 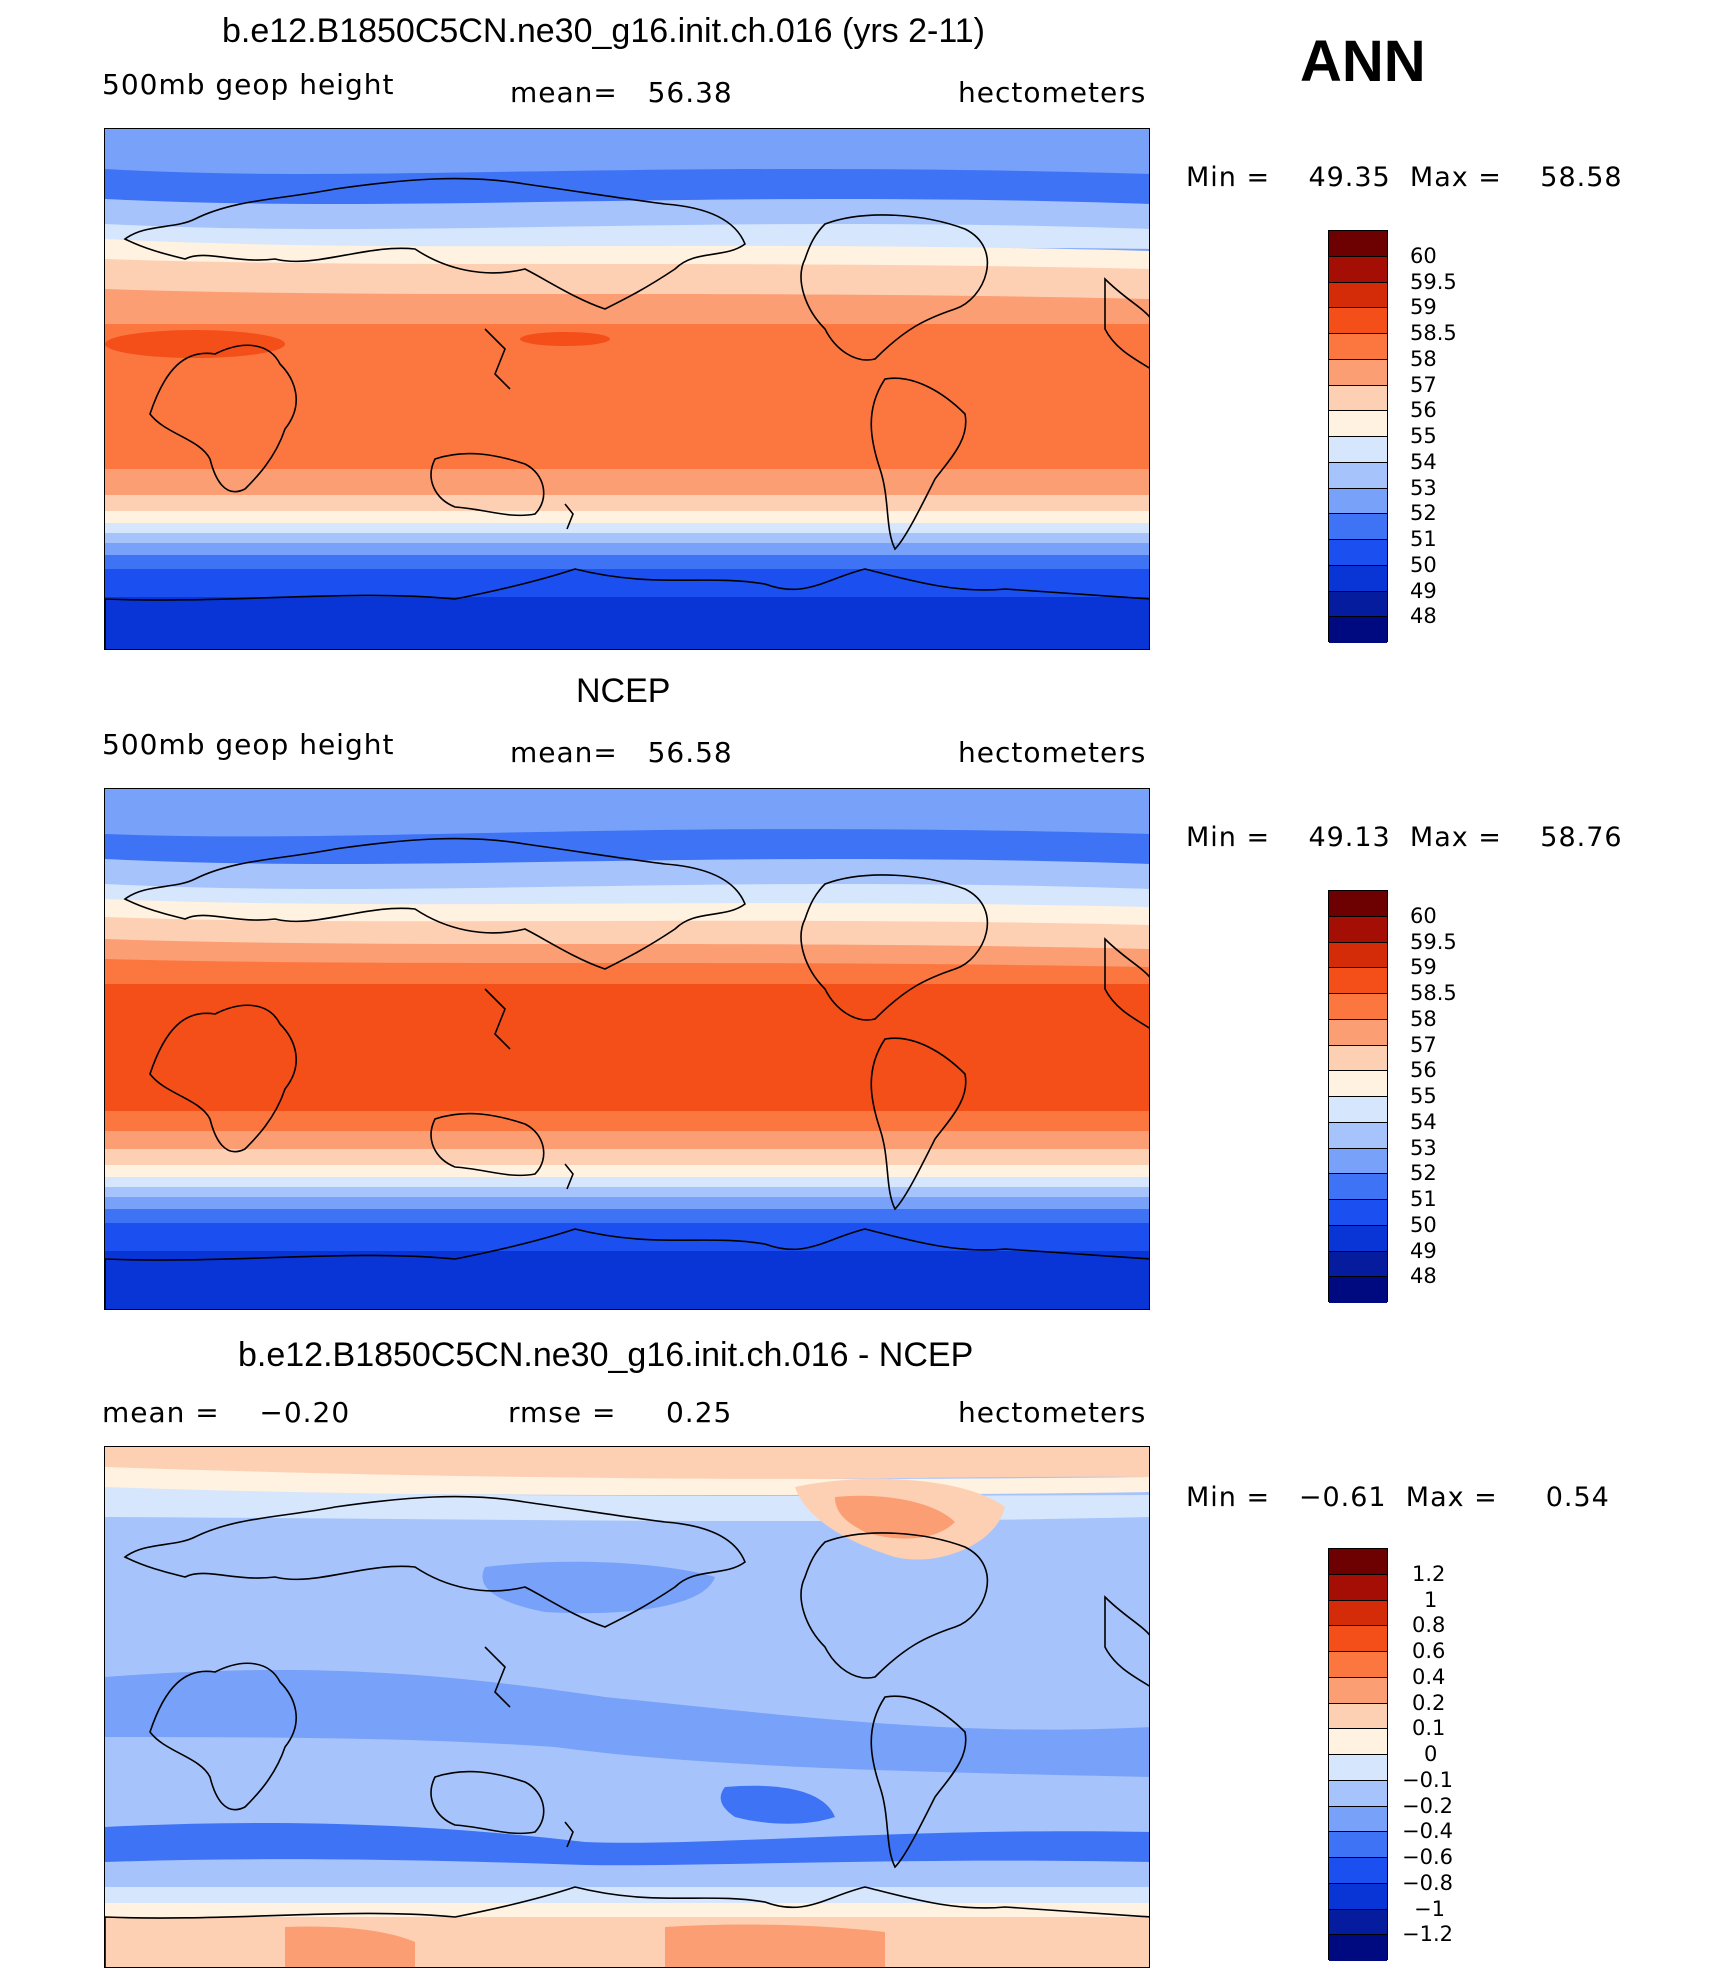 What do you see at coordinates (226, 1412) in the screenshot?
I see `panel-mean-diff: mean = −0.20` at bounding box center [226, 1412].